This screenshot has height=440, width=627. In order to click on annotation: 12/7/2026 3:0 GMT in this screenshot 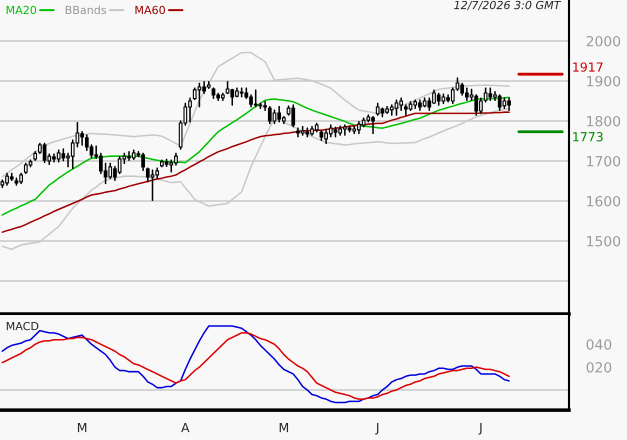, I will do `click(508, 5)`.